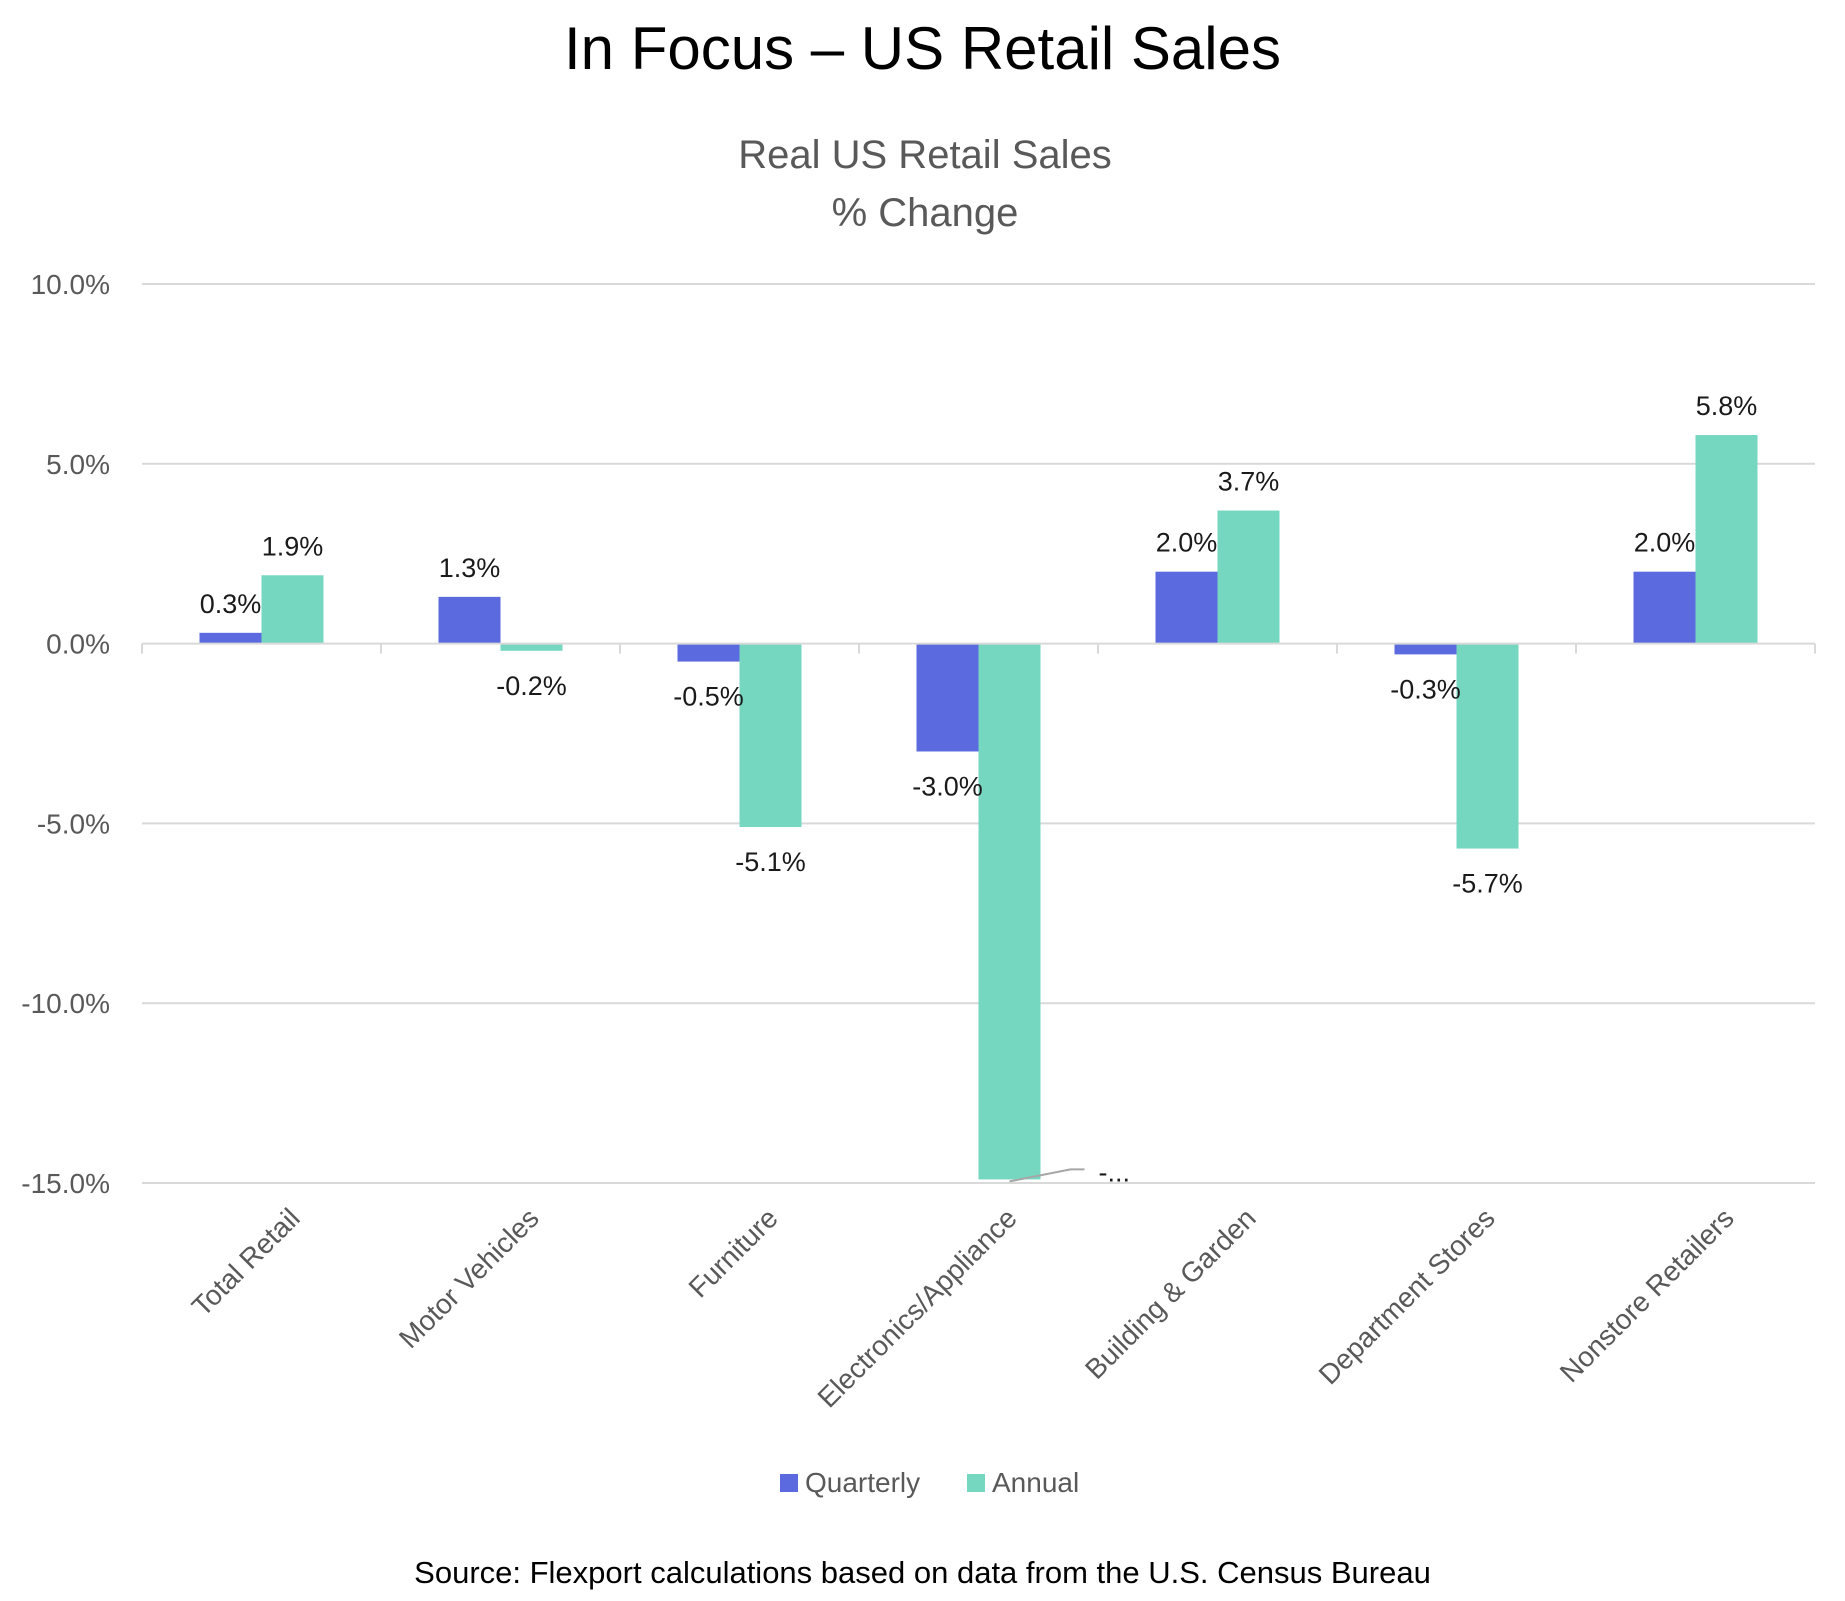  What do you see at coordinates (929, 1482) in the screenshot?
I see `legend: Quarterly Annual` at bounding box center [929, 1482].